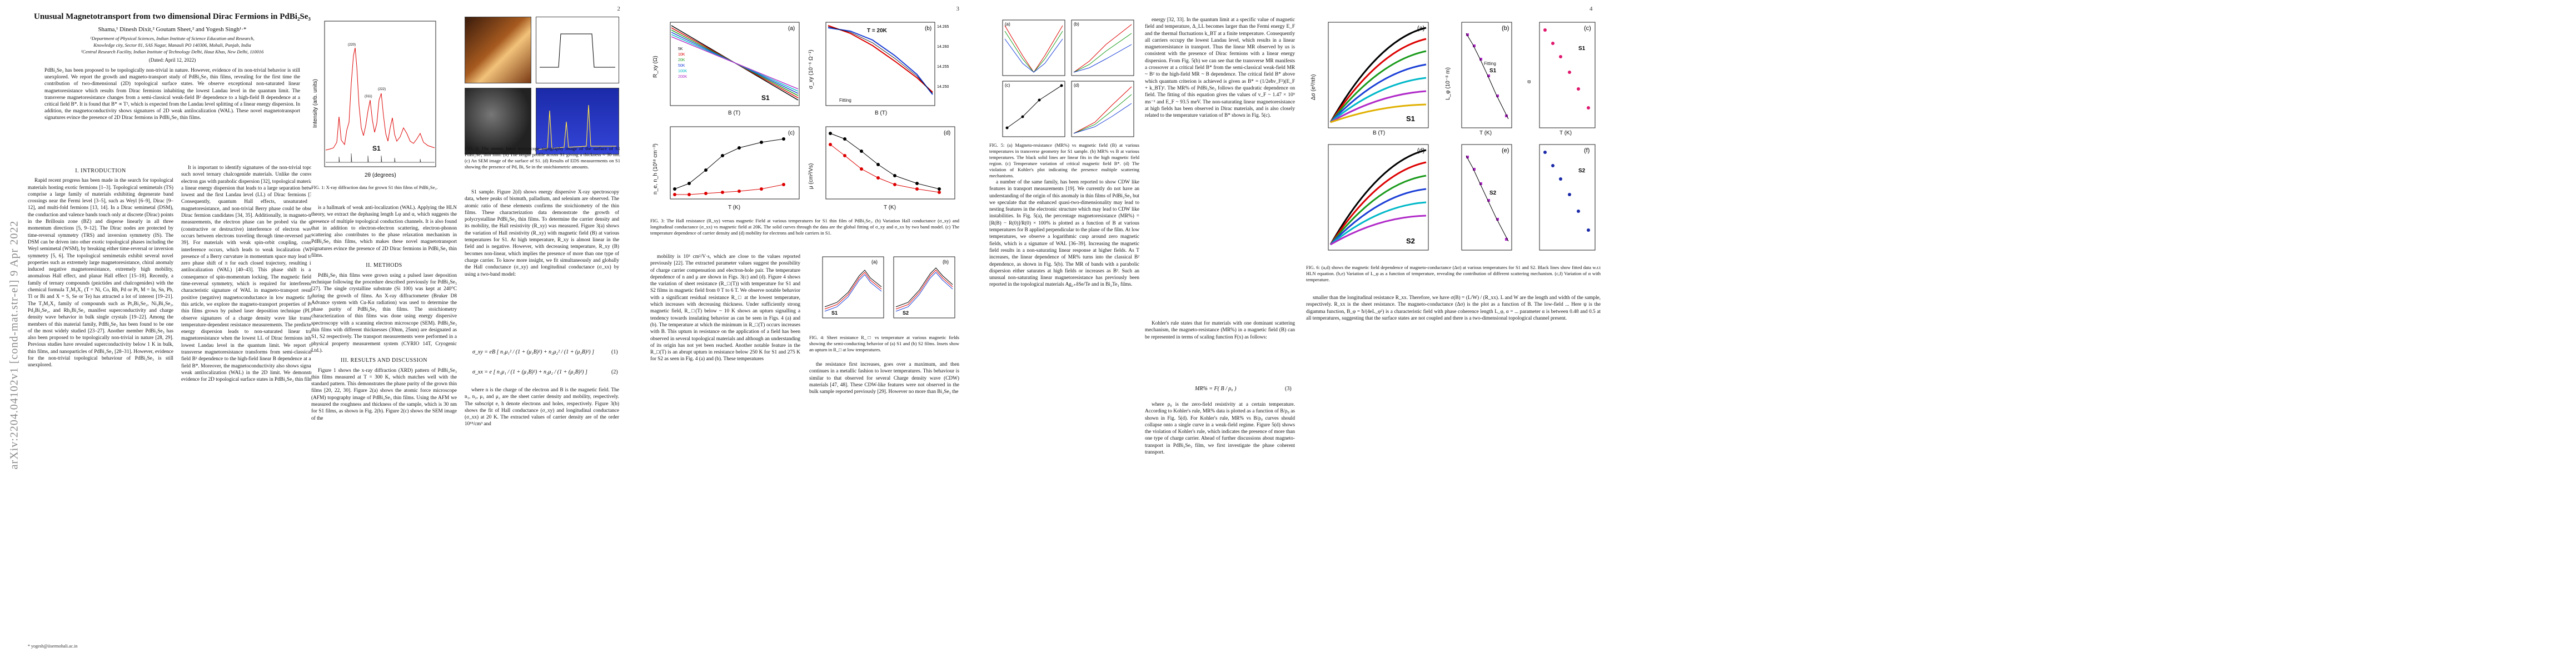  What do you see at coordinates (100, 171) in the screenshot?
I see `section-heading-intro: I. INTRODUCTION` at bounding box center [100, 171].